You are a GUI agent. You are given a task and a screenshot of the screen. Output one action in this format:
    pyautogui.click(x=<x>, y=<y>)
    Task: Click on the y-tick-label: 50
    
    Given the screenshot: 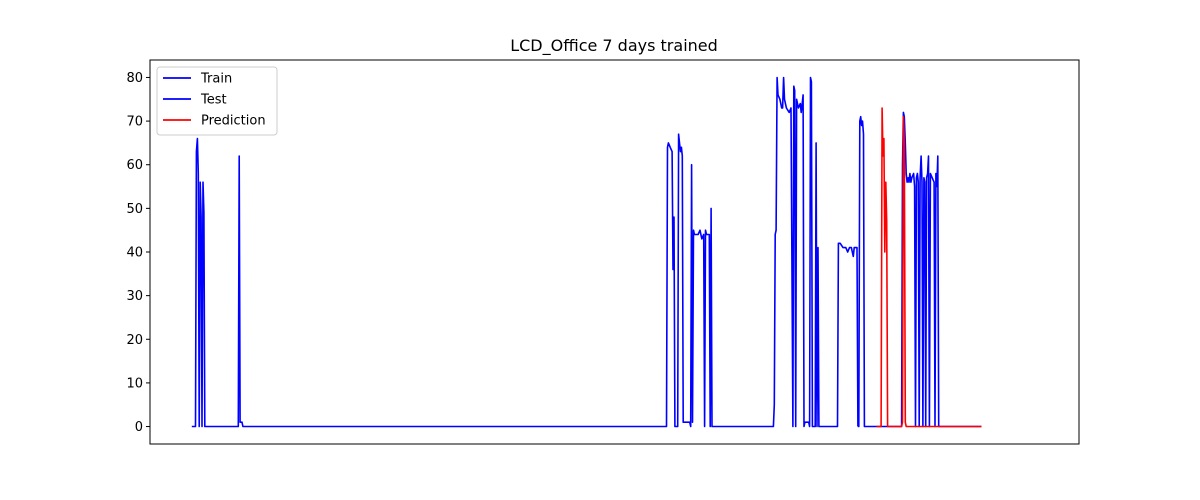 What is the action you would take?
    pyautogui.click(x=134, y=209)
    